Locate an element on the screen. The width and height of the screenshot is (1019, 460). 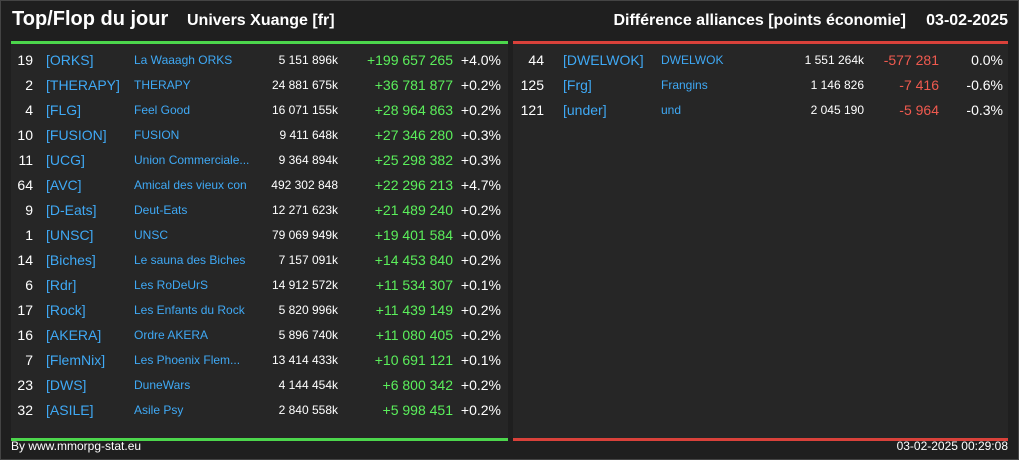
top-row: 23 [DWS] DuneWars 4 144 454k +6 800 342 +0.2% is located at coordinates (259, 385).